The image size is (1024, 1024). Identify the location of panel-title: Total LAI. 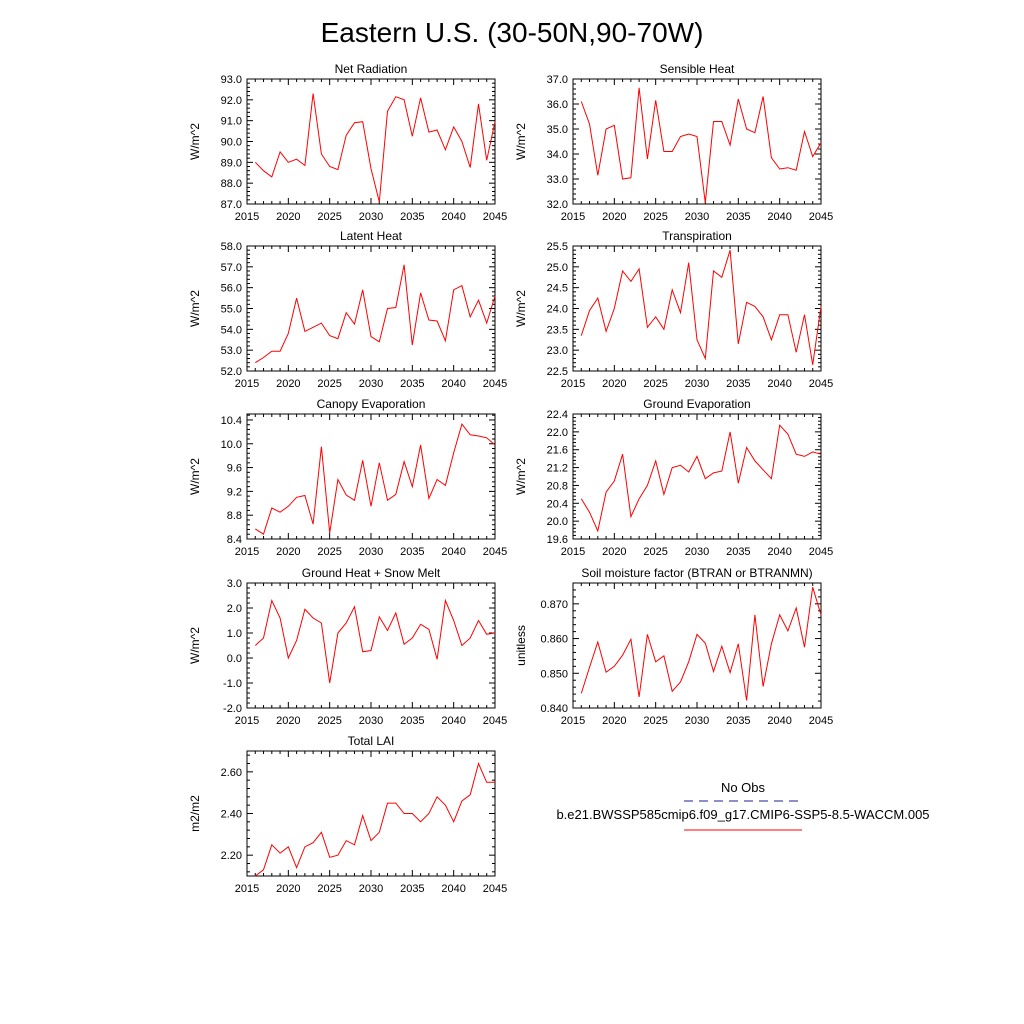
(371, 741).